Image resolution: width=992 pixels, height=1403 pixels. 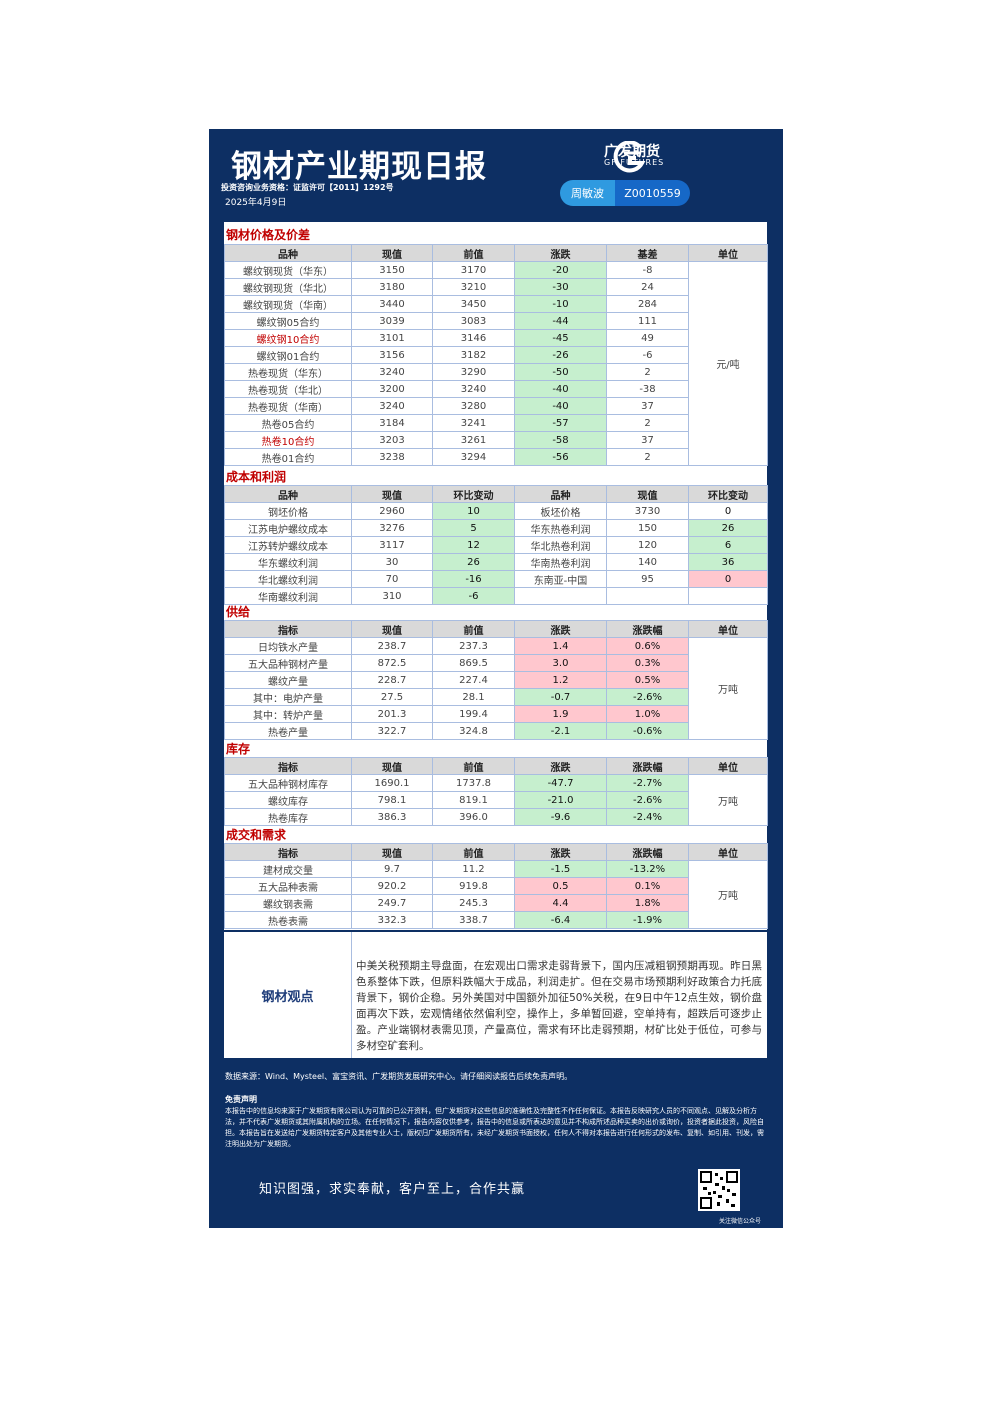 I want to click on table-row: 热卷10合约 3203 3261 -58 37, so click(x=496, y=440).